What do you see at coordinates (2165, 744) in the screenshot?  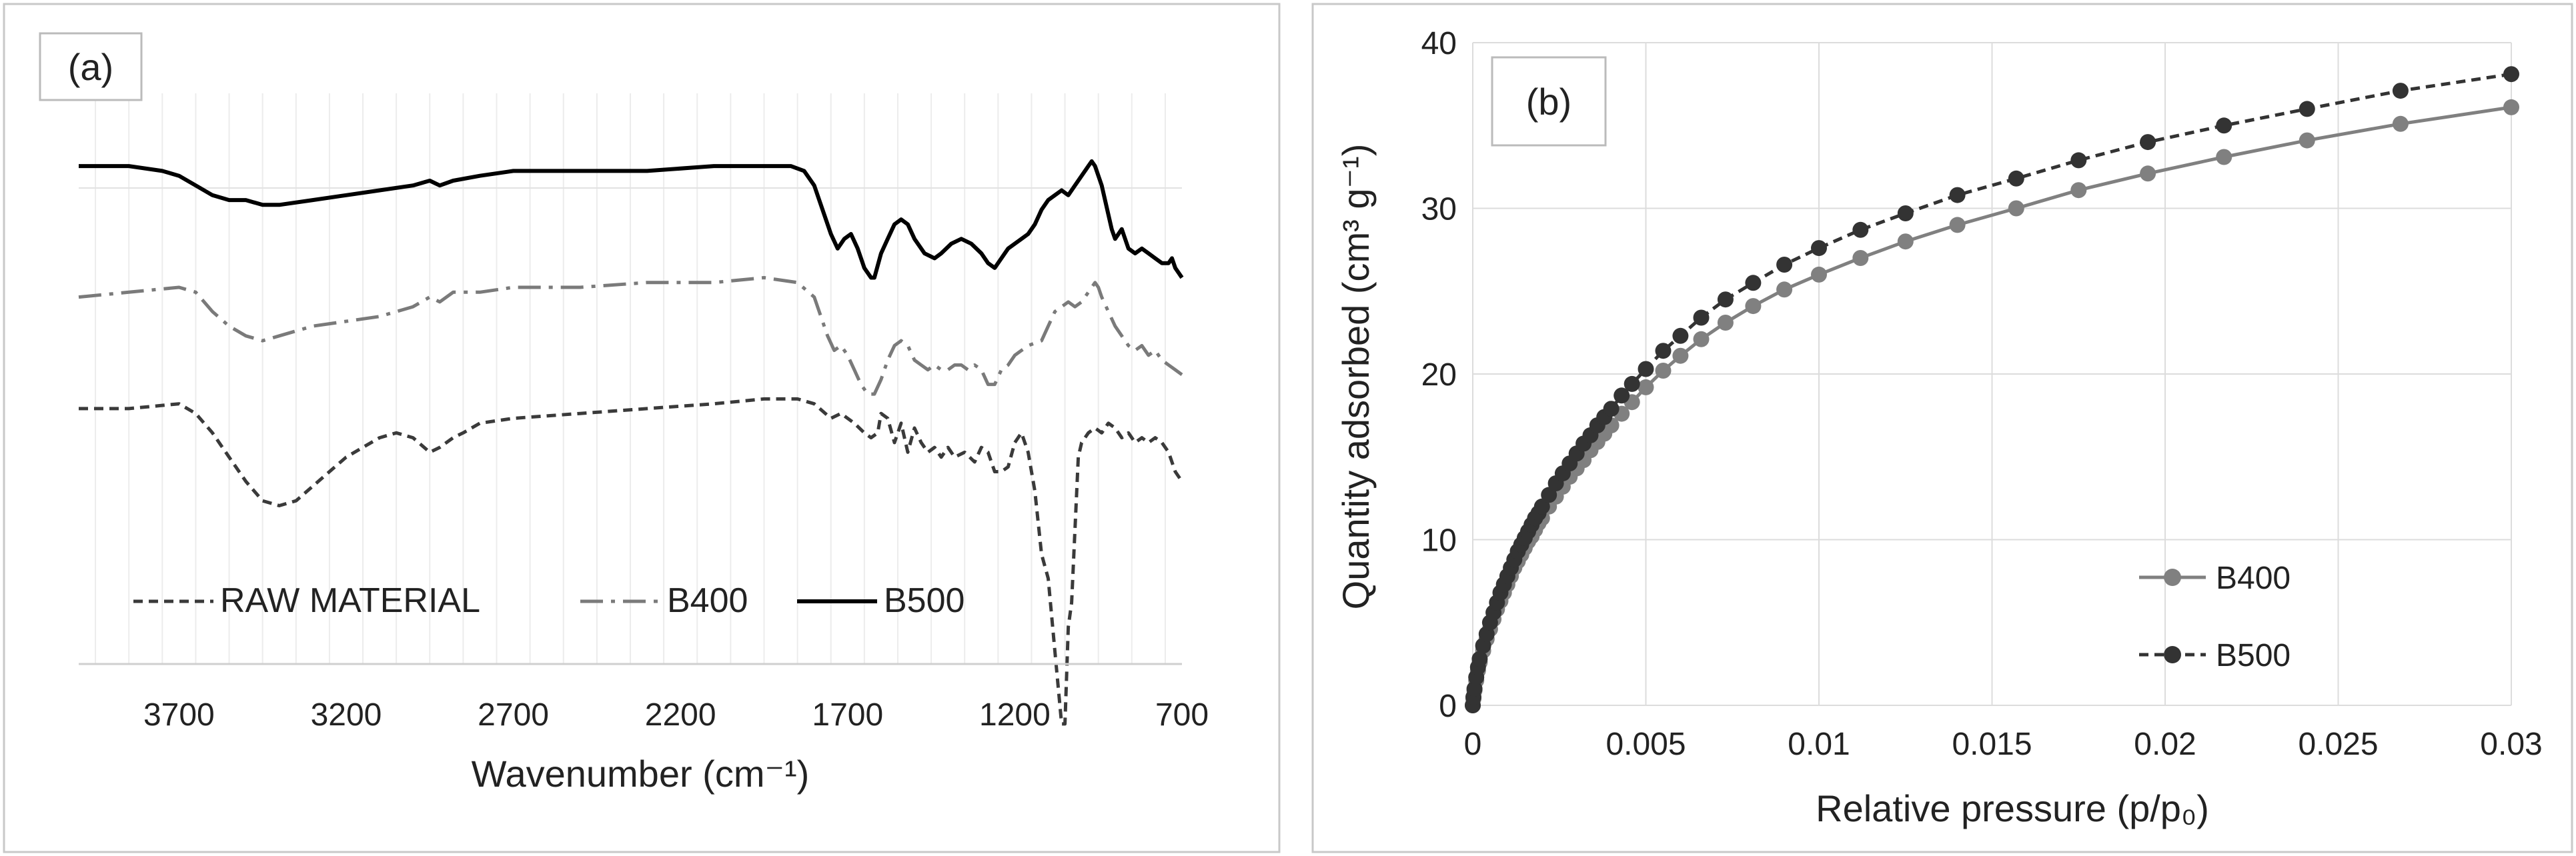 I see `x-tick-label: 0.02` at bounding box center [2165, 744].